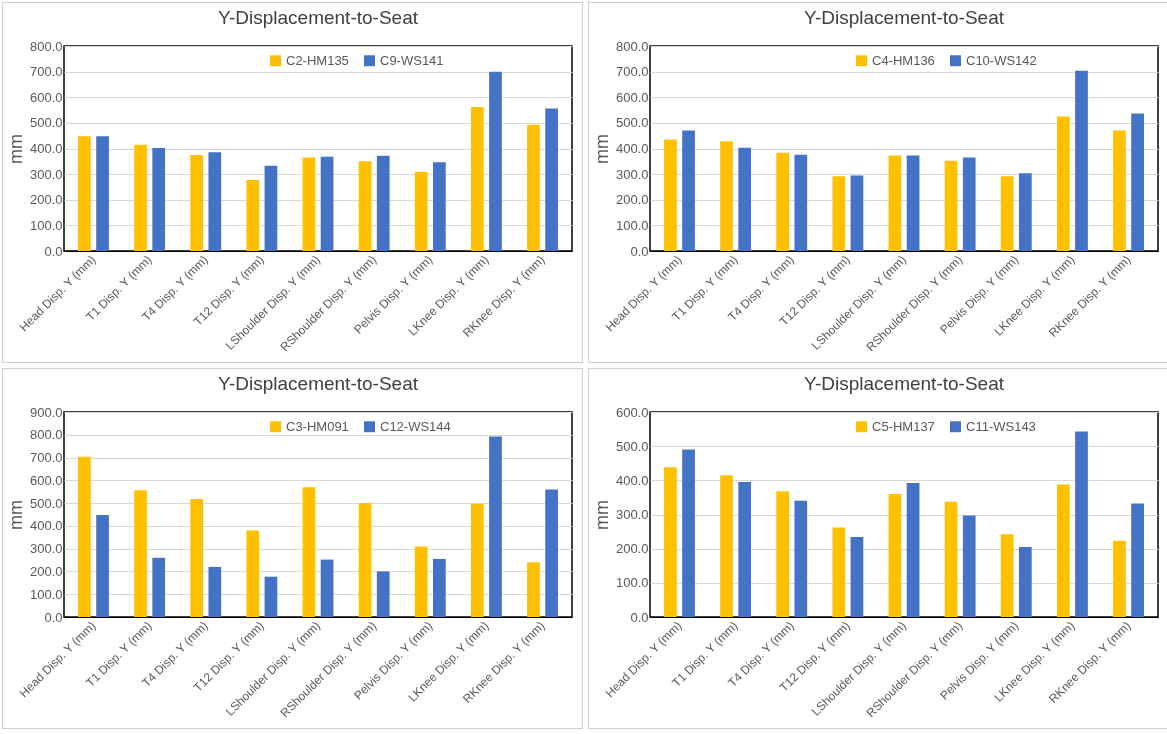  I want to click on legend-label: C4-HM136, so click(903, 60).